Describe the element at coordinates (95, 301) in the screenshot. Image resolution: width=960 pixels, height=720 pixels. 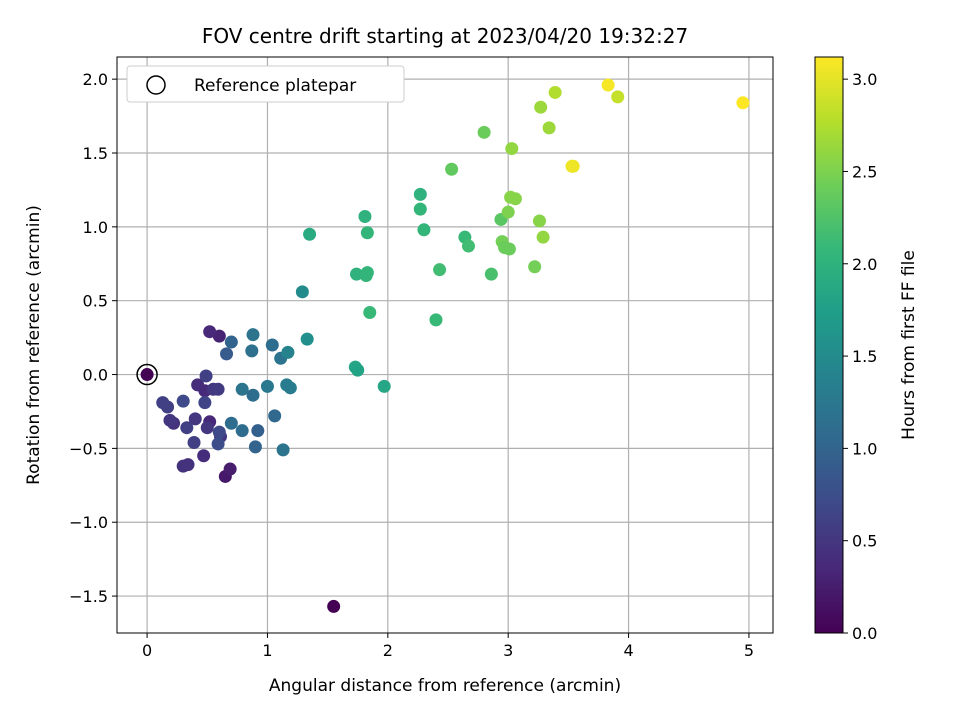
I see `y-tick-label: 0.5` at that location.